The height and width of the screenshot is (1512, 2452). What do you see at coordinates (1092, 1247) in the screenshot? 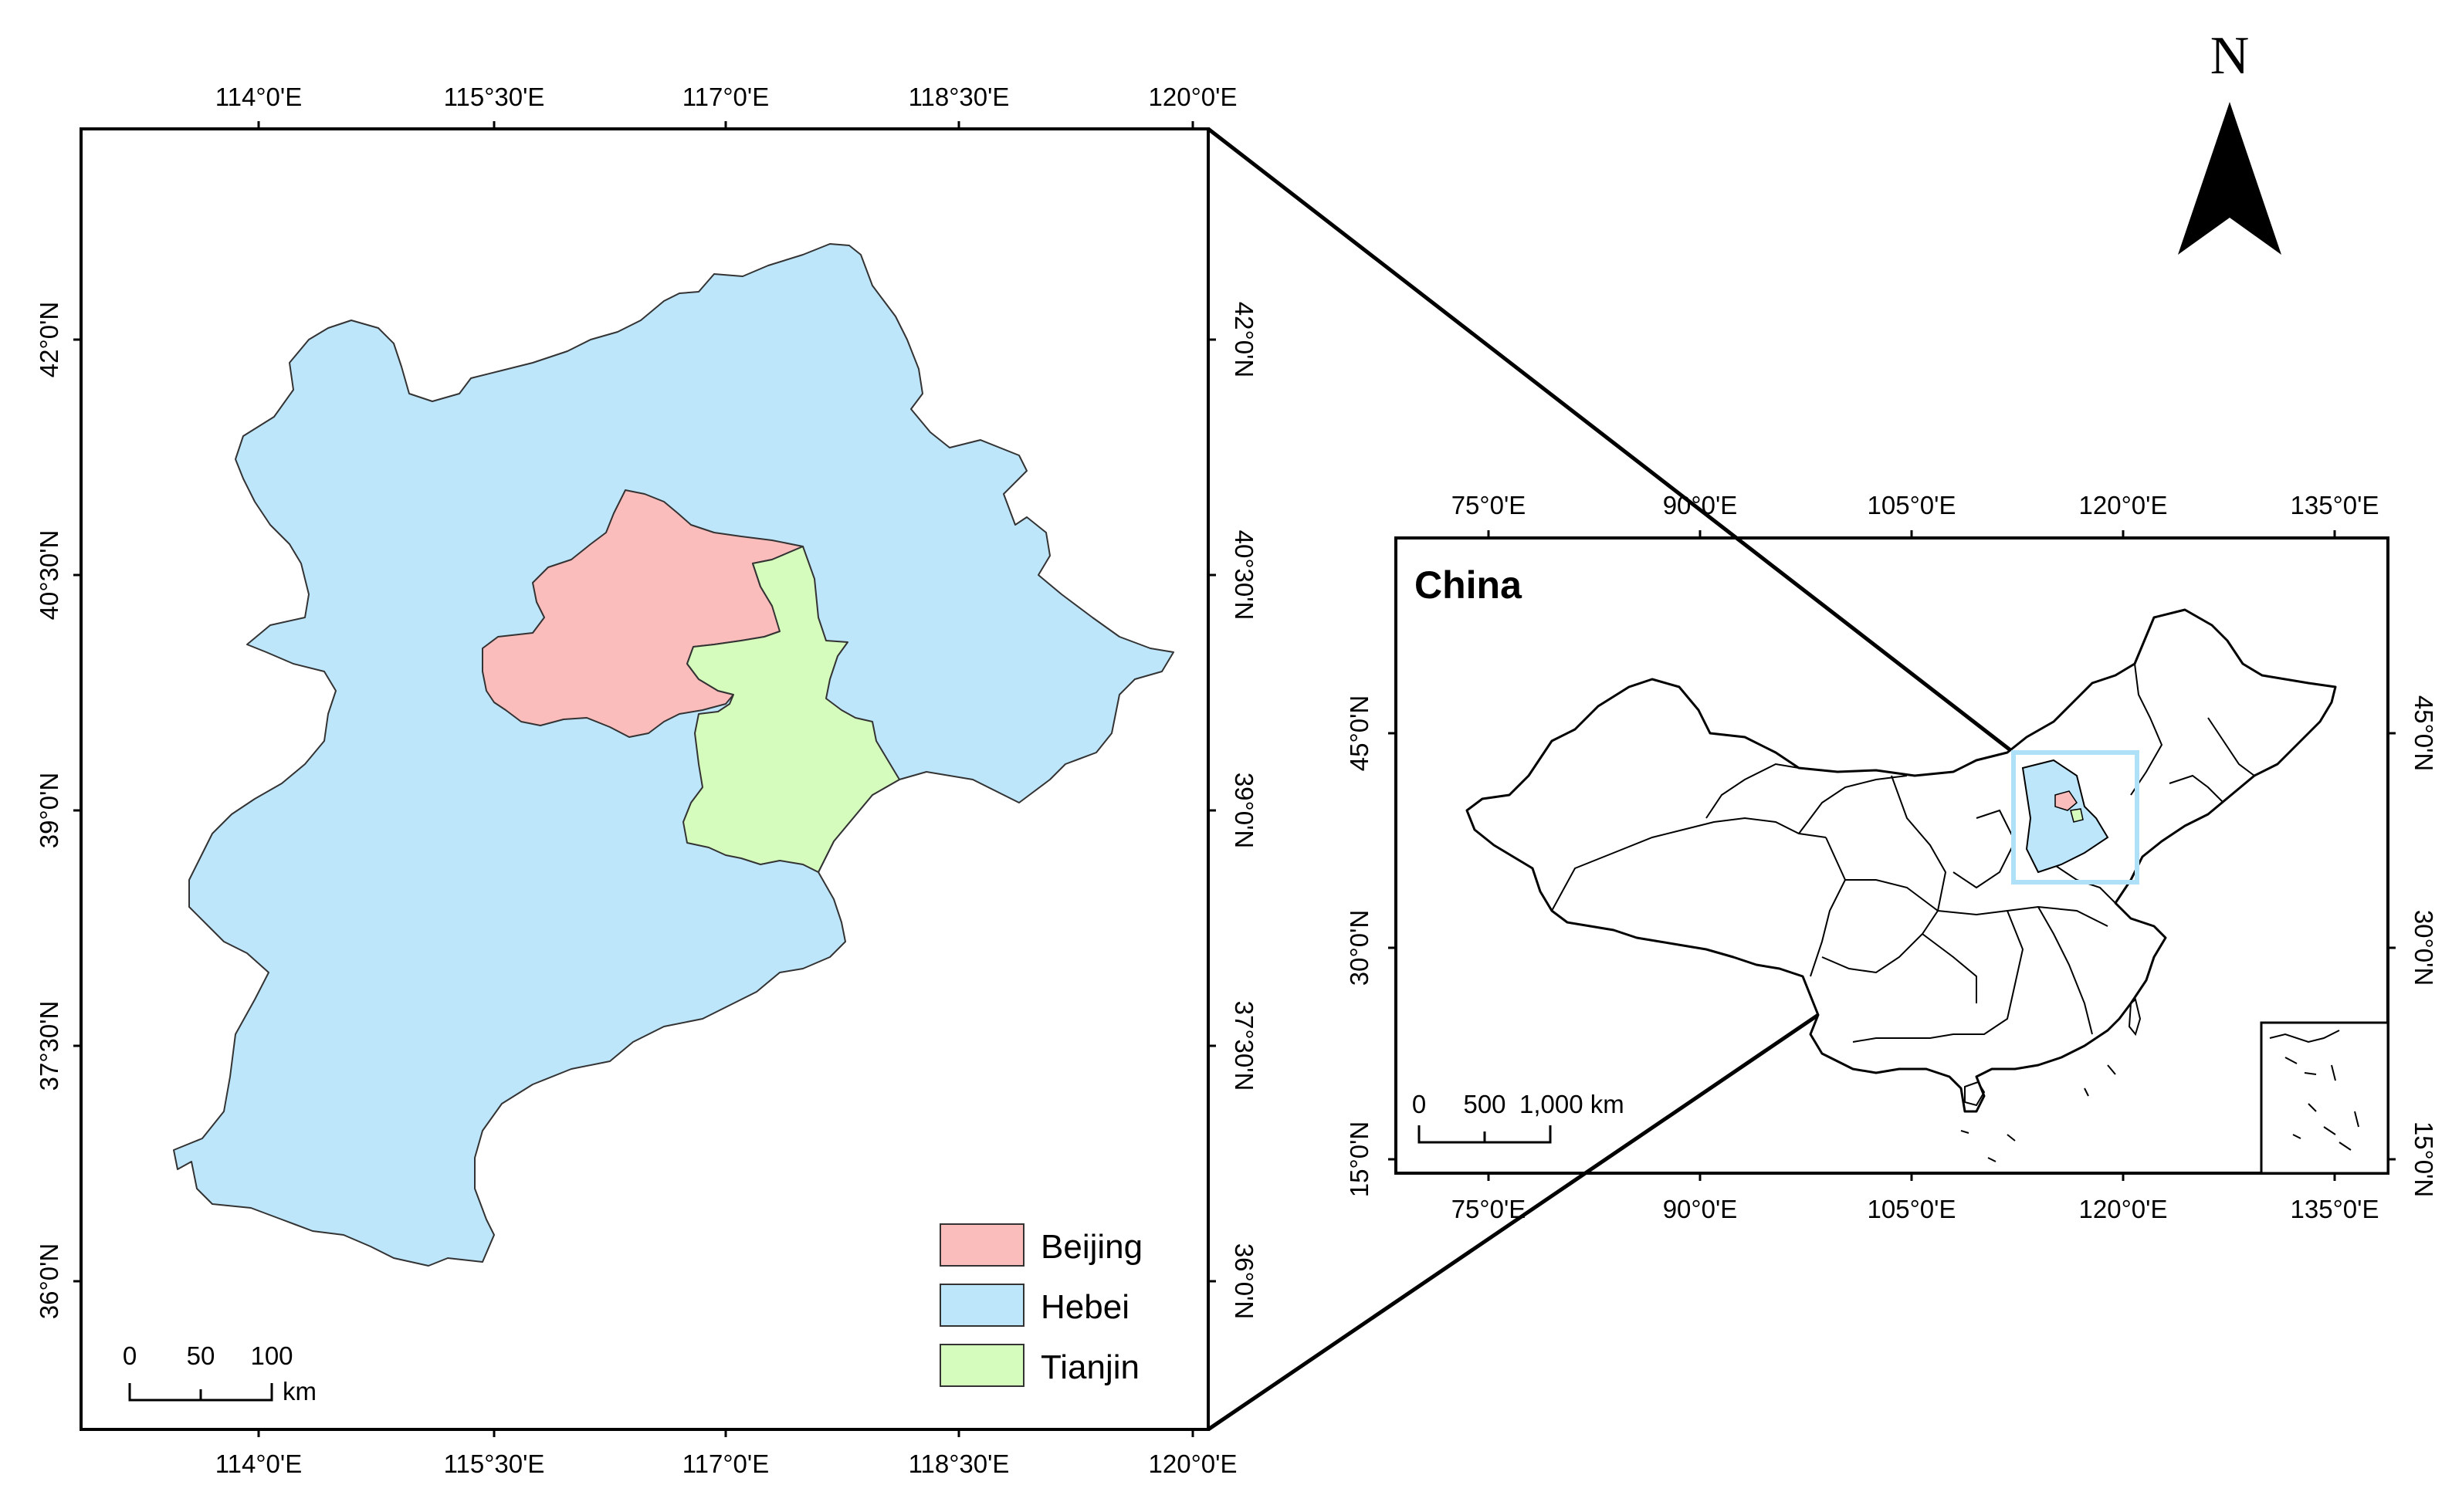
I see `legend-label-beijing: Beijing` at bounding box center [1092, 1247].